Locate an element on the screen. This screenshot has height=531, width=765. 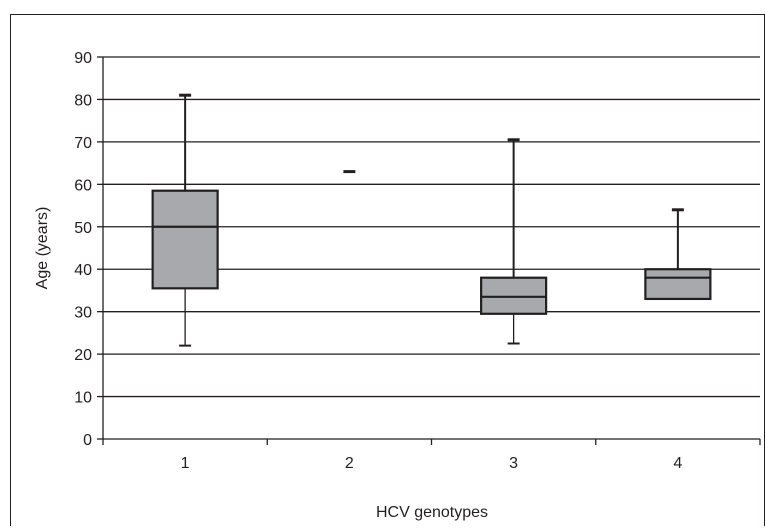
x-tick-label-3: 3 is located at coordinates (513, 463).